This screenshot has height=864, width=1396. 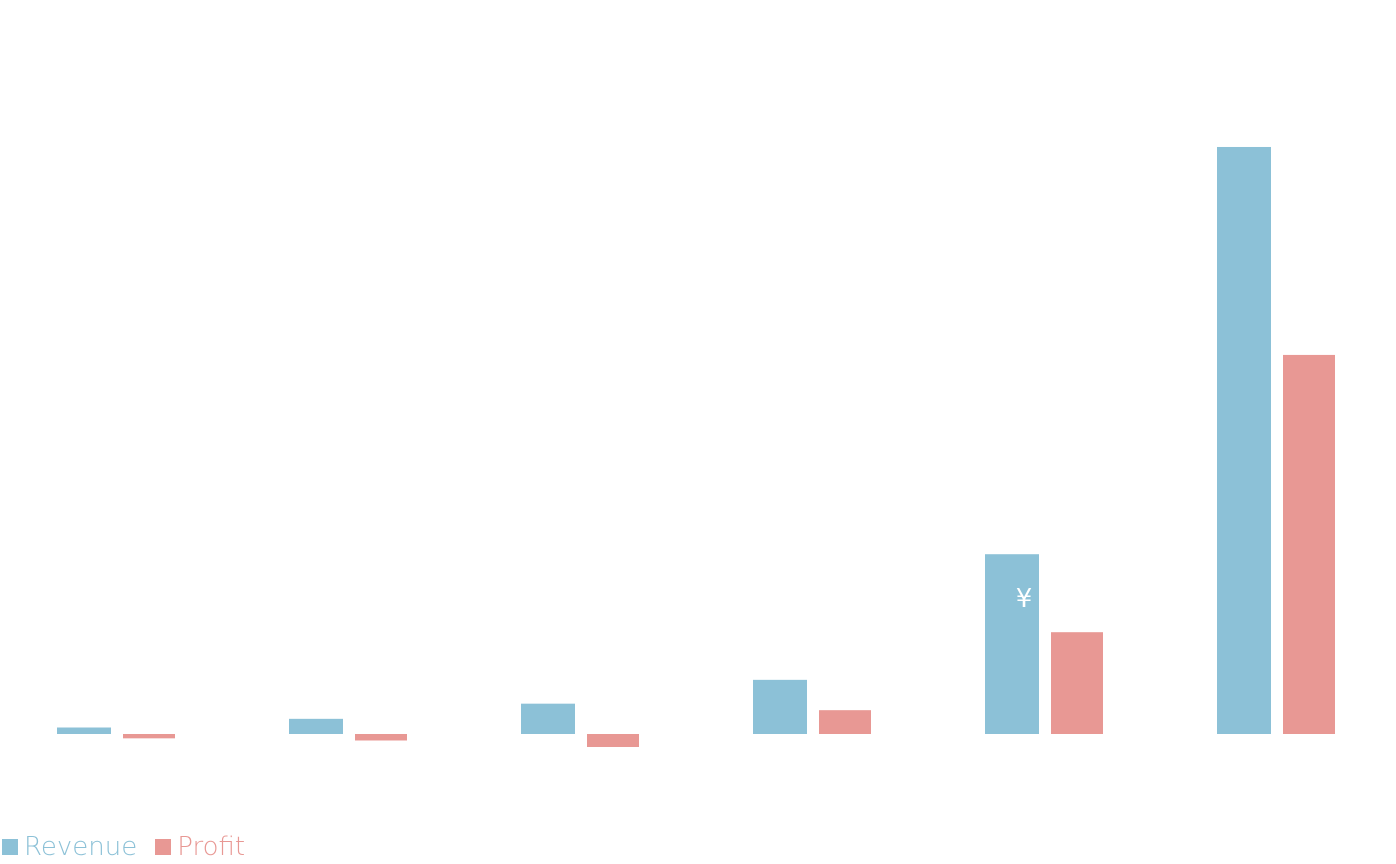 I want to click on legend-item-revenue: Revenue, so click(x=69, y=847).